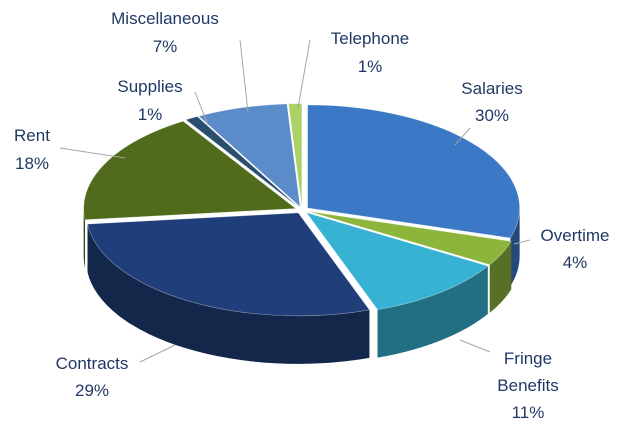 The width and height of the screenshot is (622, 427). What do you see at coordinates (528, 412) in the screenshot?
I see `value-label: 11%` at bounding box center [528, 412].